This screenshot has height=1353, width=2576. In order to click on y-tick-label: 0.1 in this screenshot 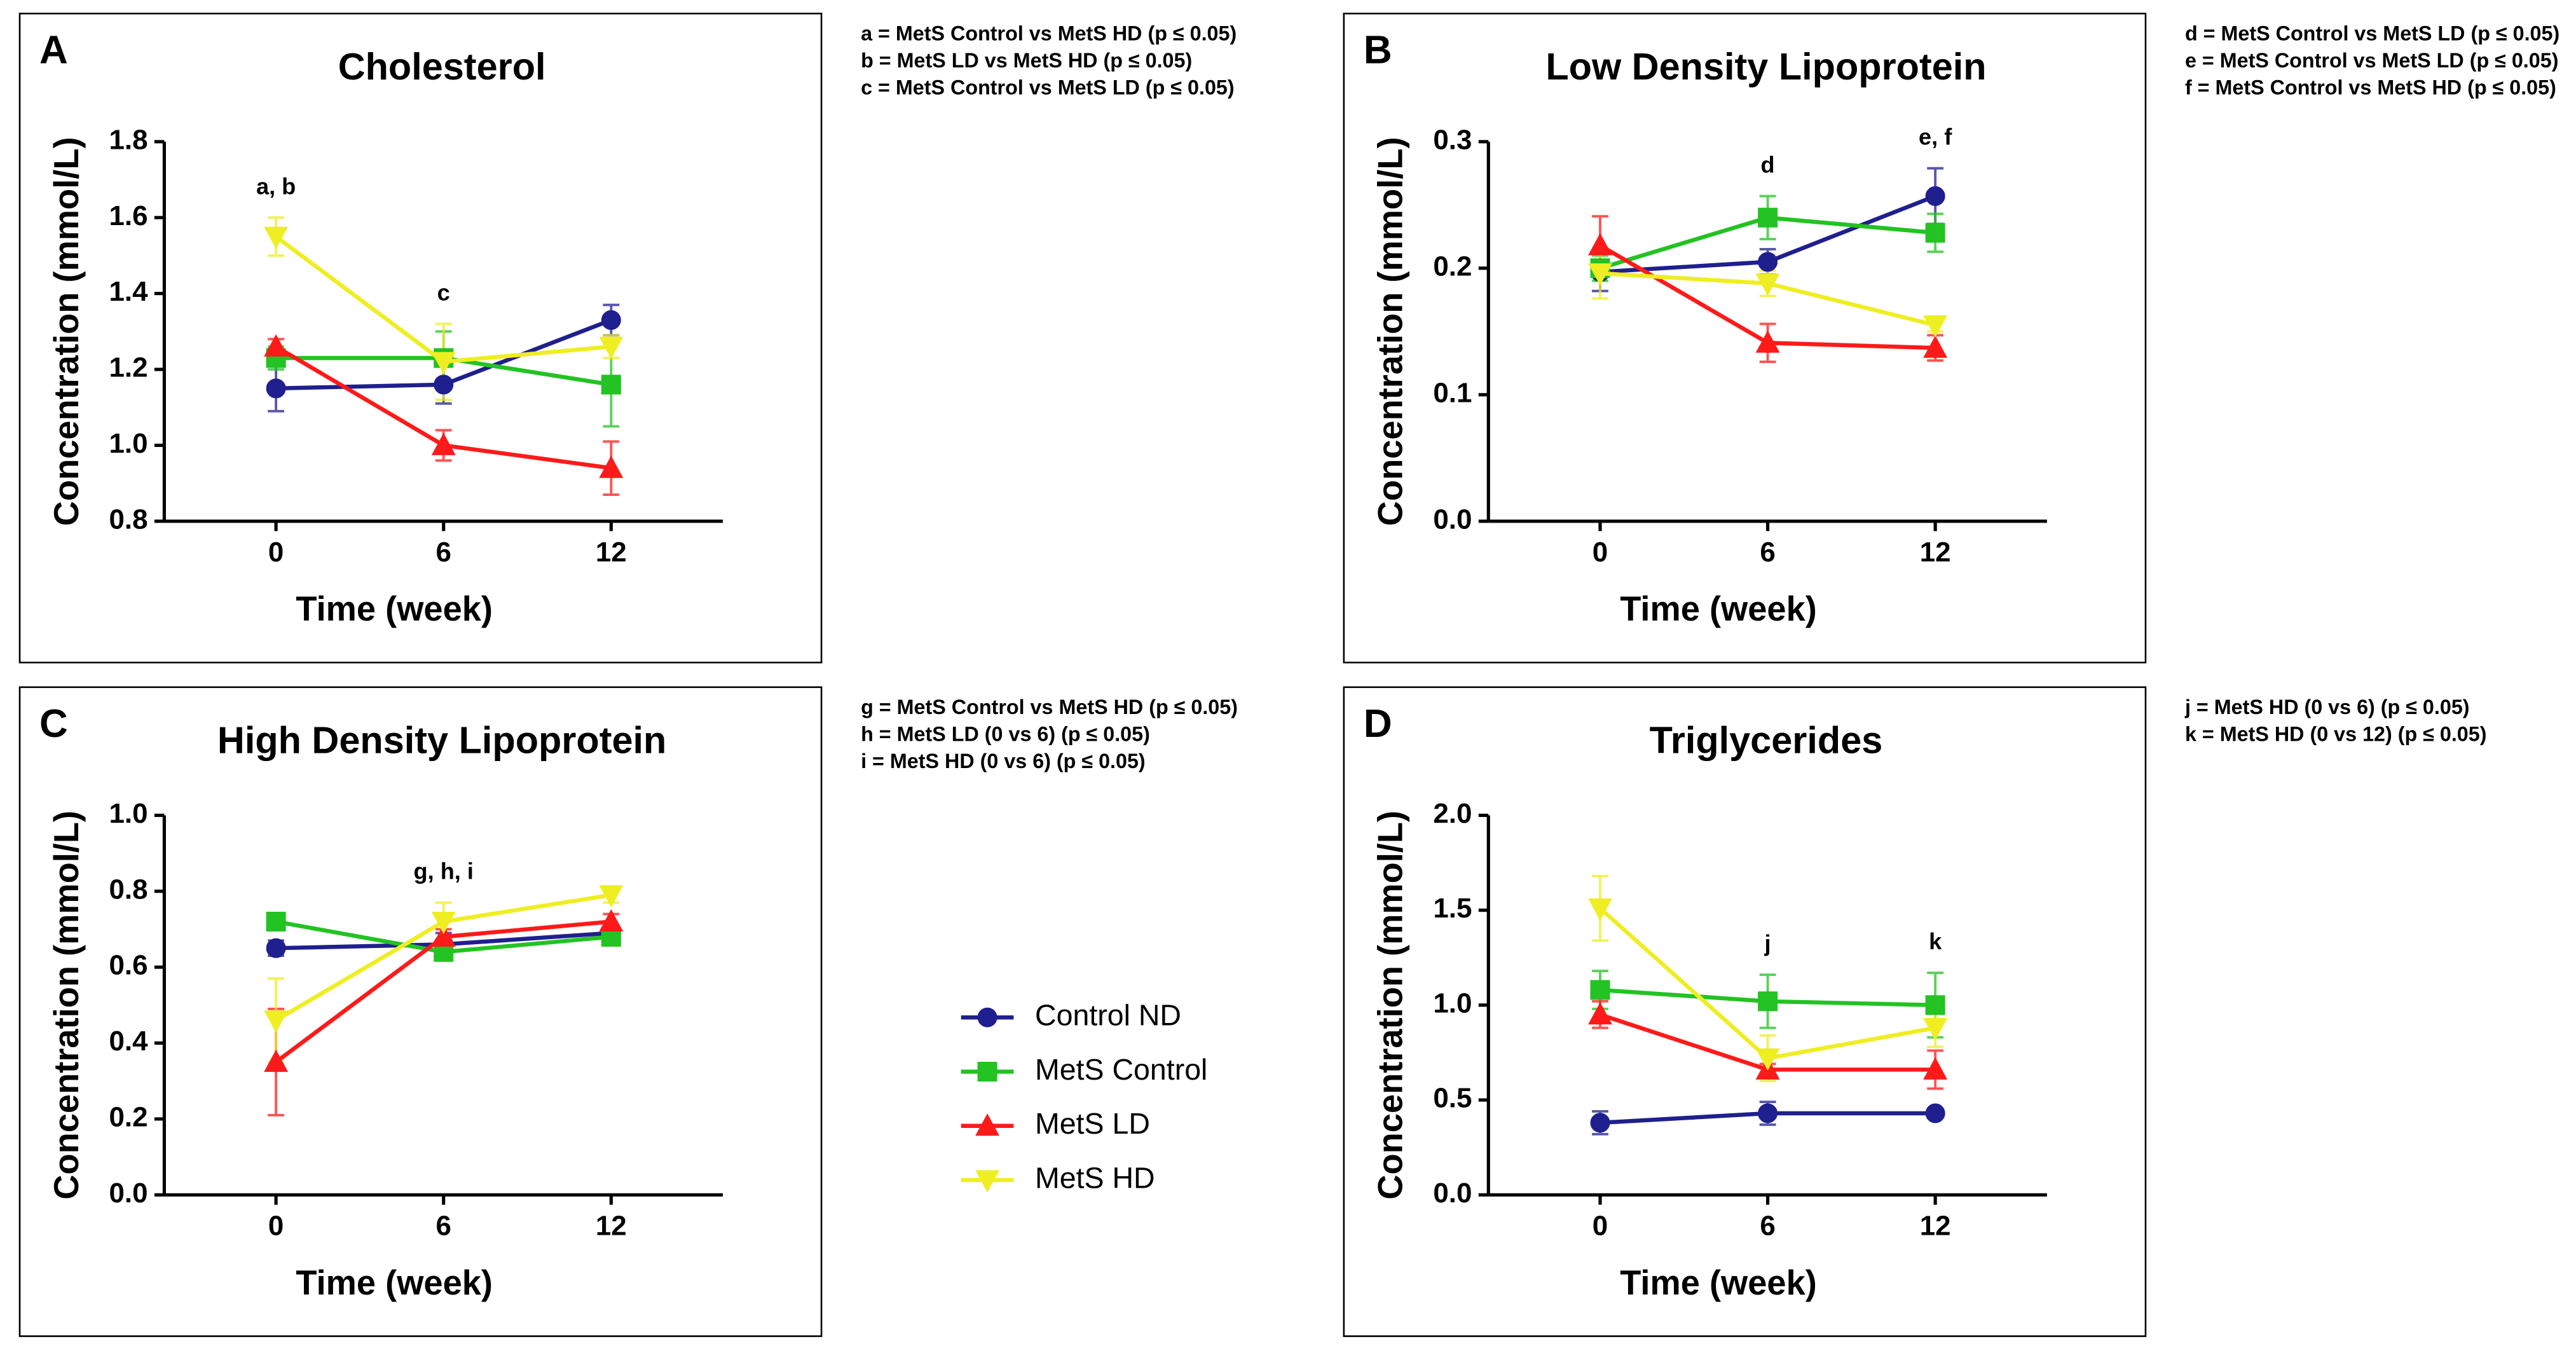, I will do `click(1452, 392)`.